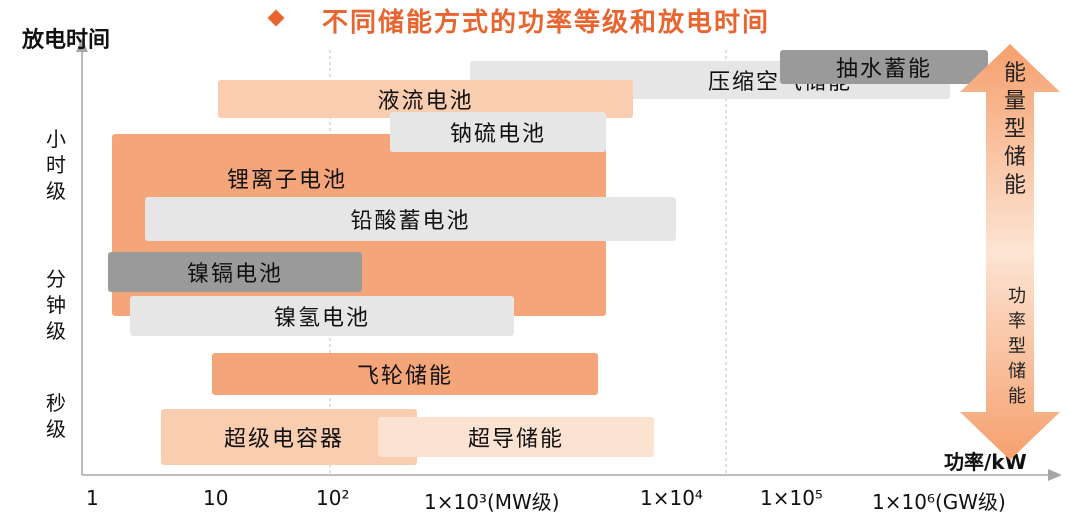 This screenshot has width=1080, height=525. I want to click on bar-label: 超级电容器, so click(283, 439).